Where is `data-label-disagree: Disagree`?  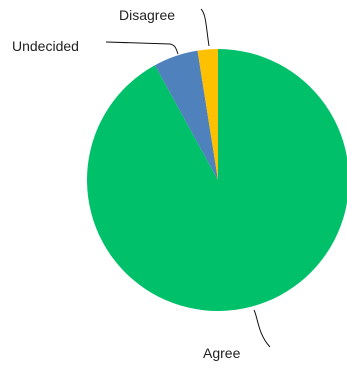 data-label-disagree: Disagree is located at coordinates (147, 15).